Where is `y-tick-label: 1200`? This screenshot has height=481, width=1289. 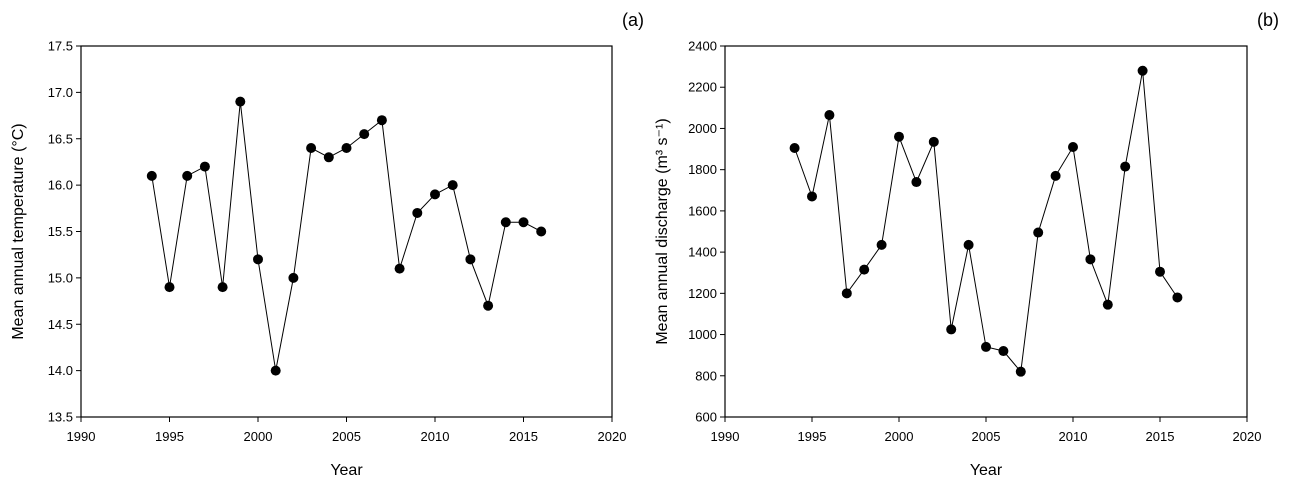 y-tick-label: 1200 is located at coordinates (702, 293).